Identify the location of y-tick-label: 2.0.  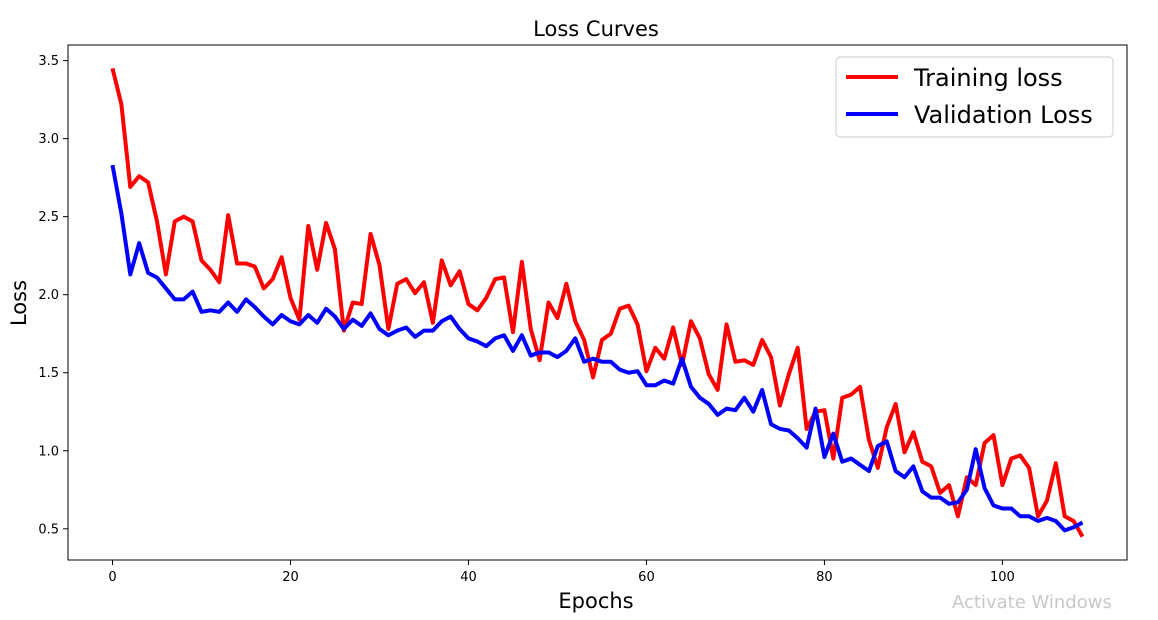
(48, 295).